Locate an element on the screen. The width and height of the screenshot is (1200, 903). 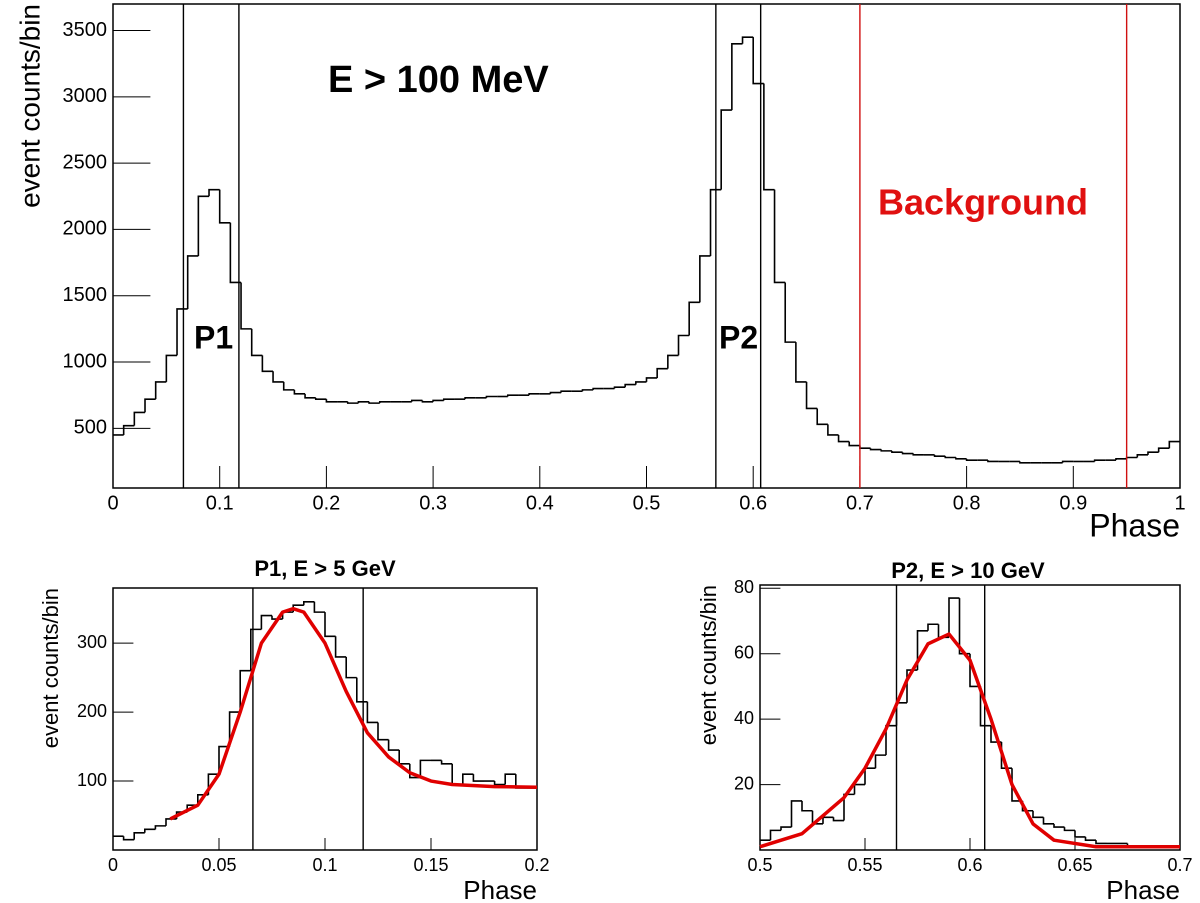
x-tick-label: 0.7 is located at coordinates (860, 503).